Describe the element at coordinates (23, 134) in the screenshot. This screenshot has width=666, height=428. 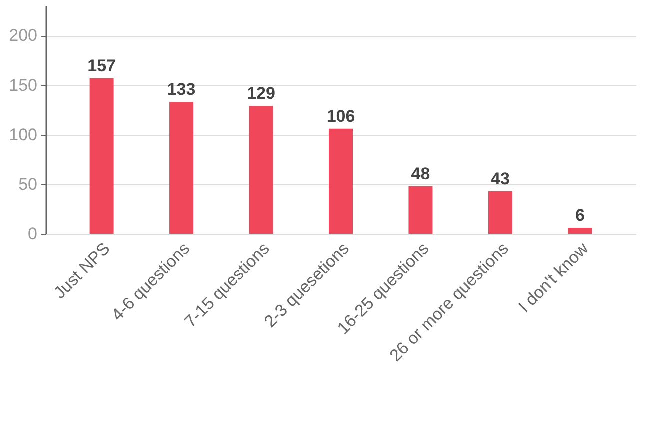
I see `y-tick-label: 100` at that location.